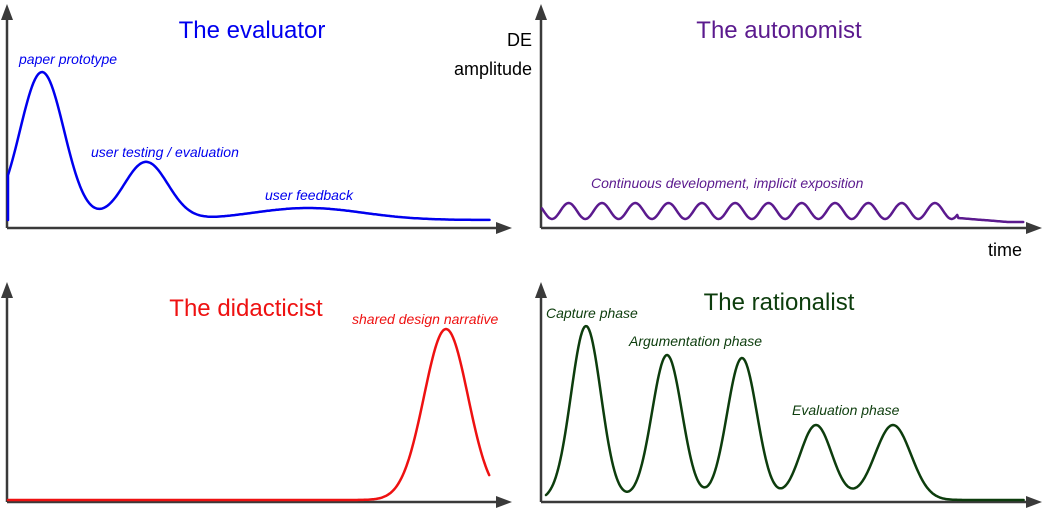 The height and width of the screenshot is (518, 1046). Describe the element at coordinates (592, 313) in the screenshot. I see `annotation-capture-phase: Capture phase` at that location.